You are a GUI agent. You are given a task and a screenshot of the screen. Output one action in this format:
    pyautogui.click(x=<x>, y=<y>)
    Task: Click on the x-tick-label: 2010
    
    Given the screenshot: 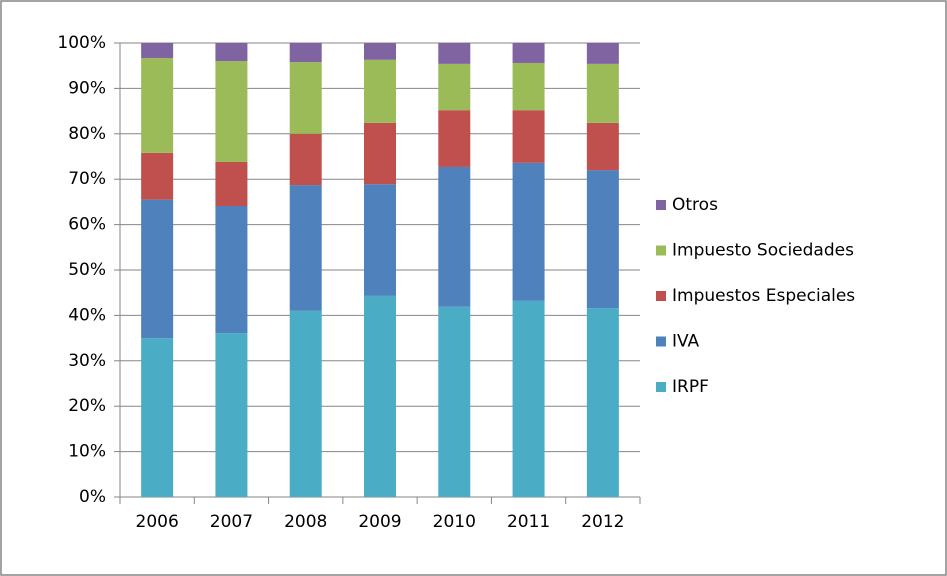 What is the action you would take?
    pyautogui.click(x=454, y=522)
    